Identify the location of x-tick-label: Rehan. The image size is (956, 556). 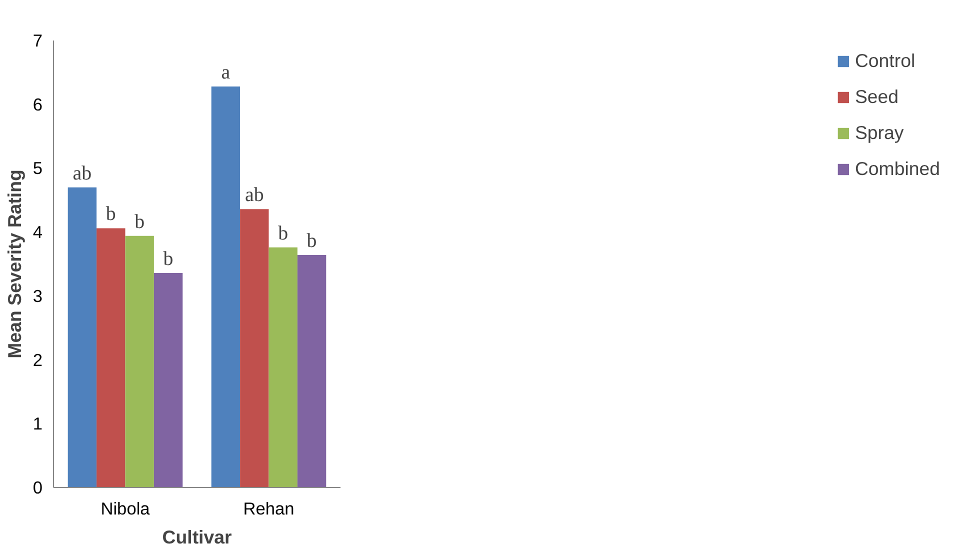
(268, 508).